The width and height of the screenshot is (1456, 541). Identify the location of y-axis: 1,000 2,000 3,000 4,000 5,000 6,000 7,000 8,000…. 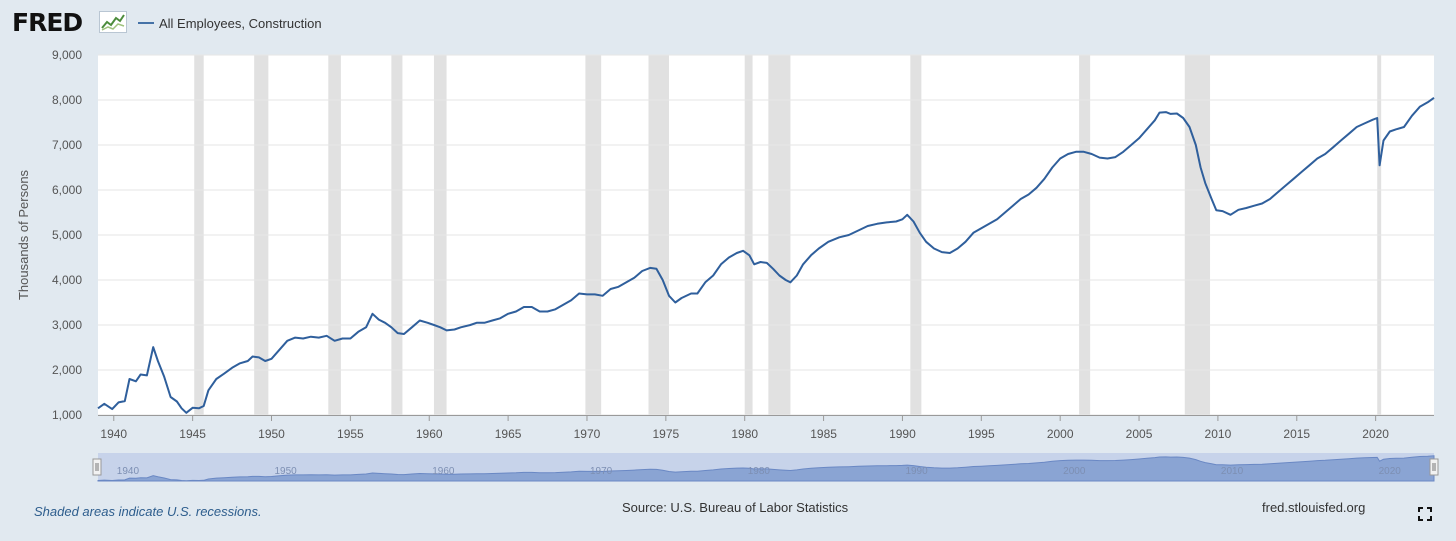
(67, 235).